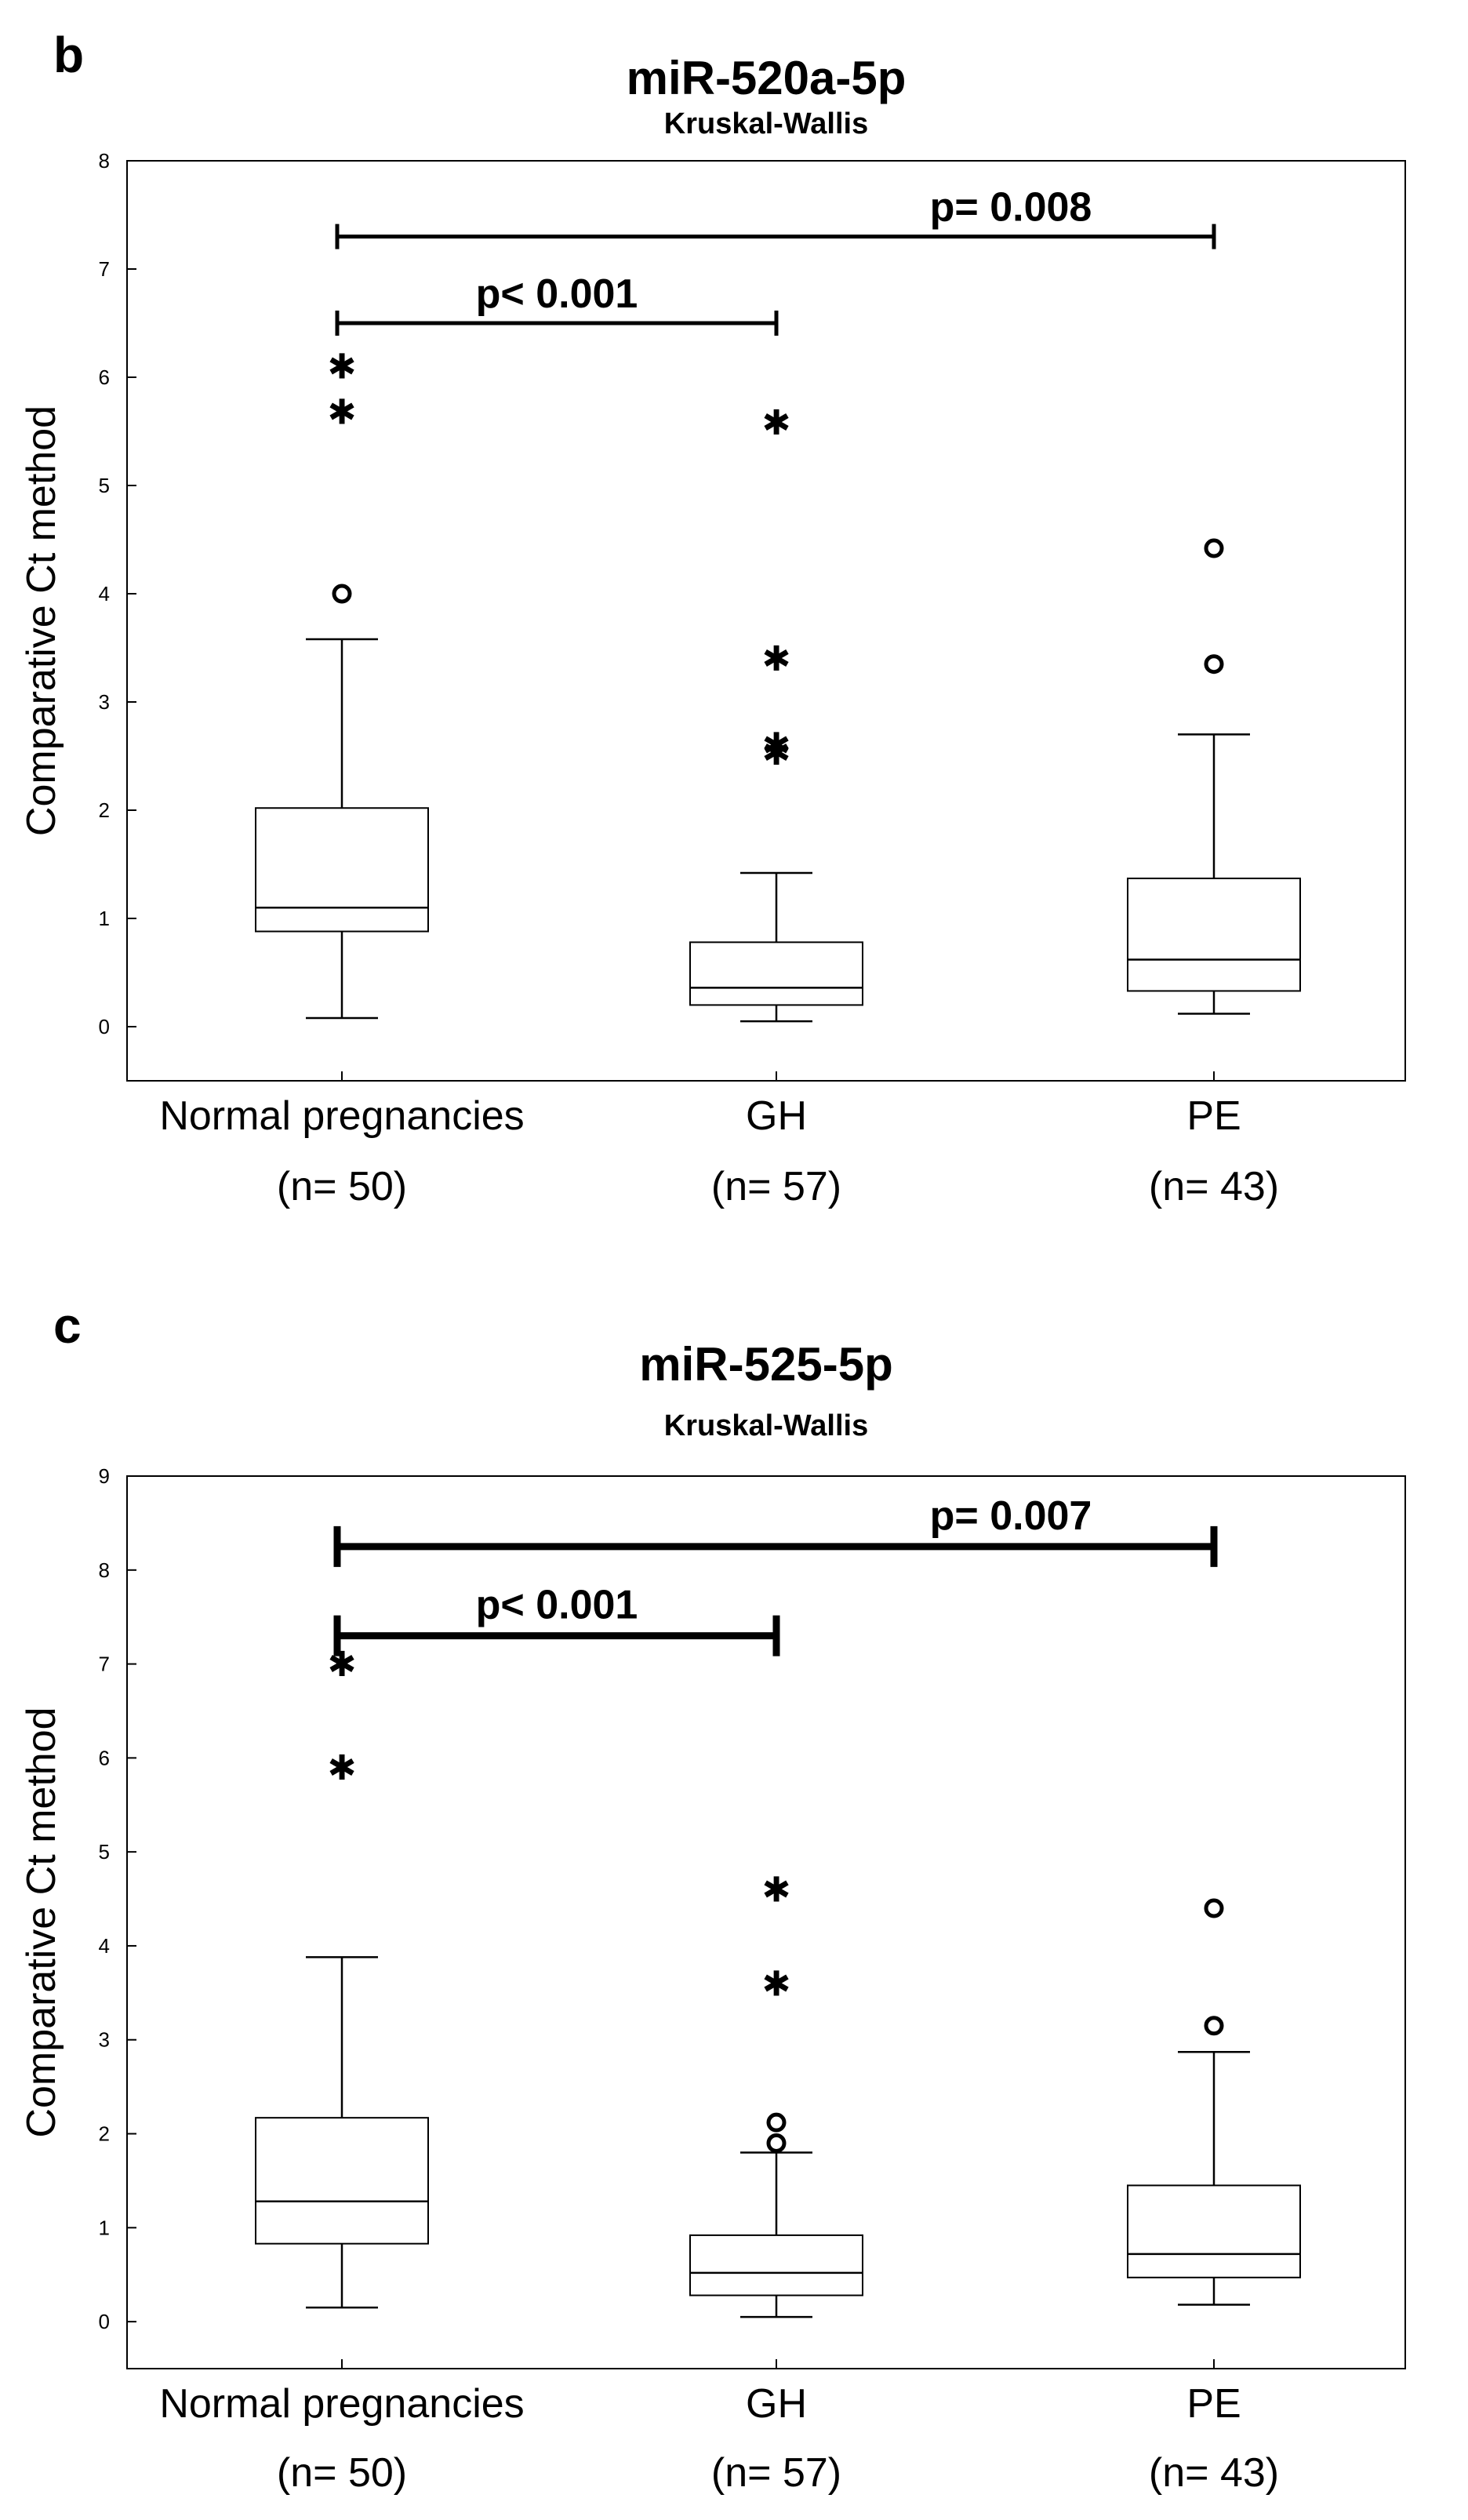  What do you see at coordinates (1011, 208) in the screenshot?
I see `p-value-label: p= 0.008` at bounding box center [1011, 208].